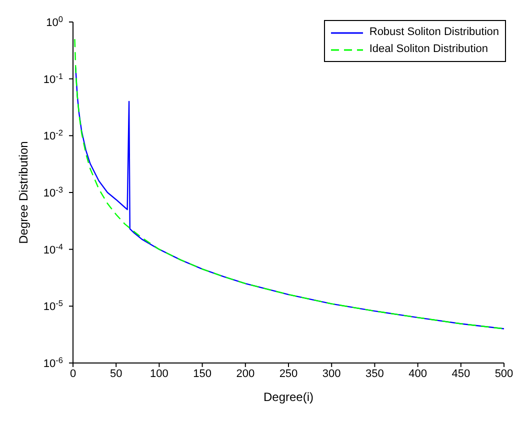 The height and width of the screenshot is (421, 526). Describe the element at coordinates (331, 374) in the screenshot. I see `x-tick-label: 300` at that location.